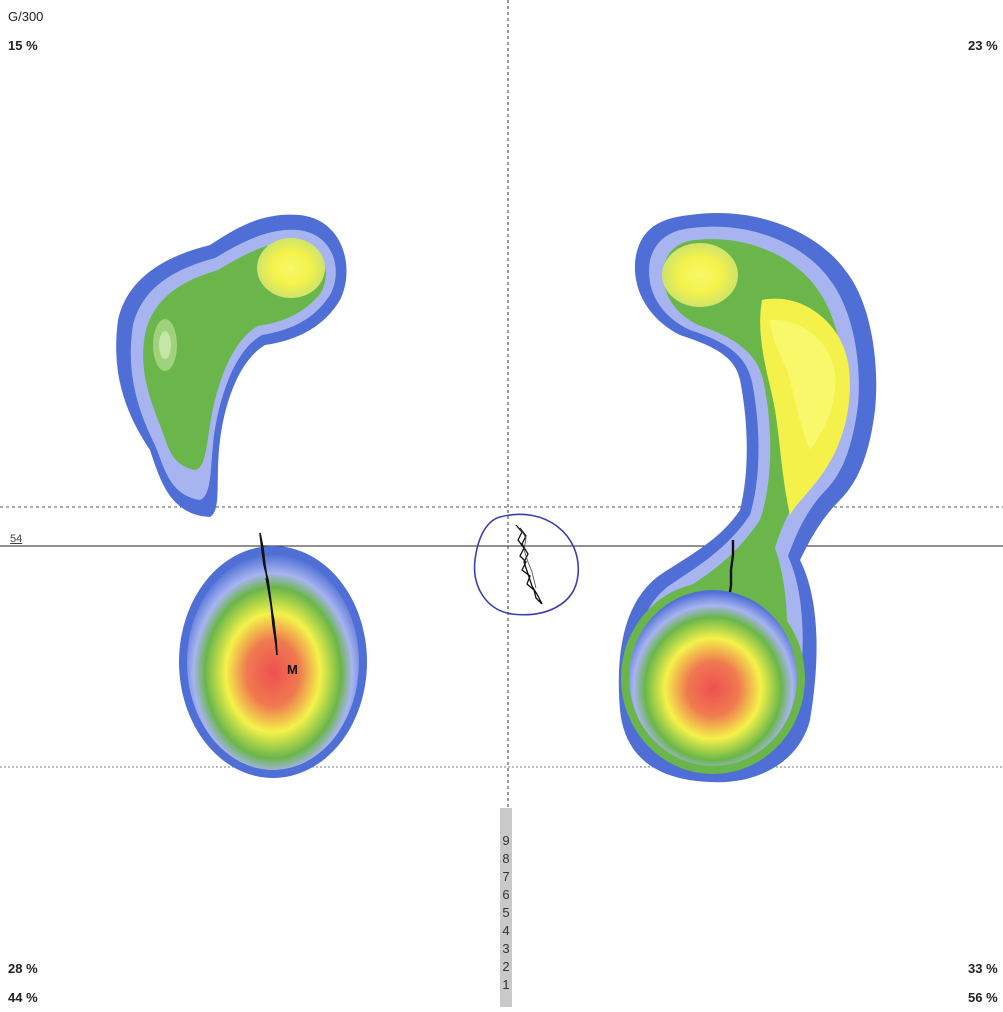 Image resolution: width=1003 pixels, height=1012 pixels. Describe the element at coordinates (26, 16) in the screenshot. I see `scale-code-label: G/300` at that location.